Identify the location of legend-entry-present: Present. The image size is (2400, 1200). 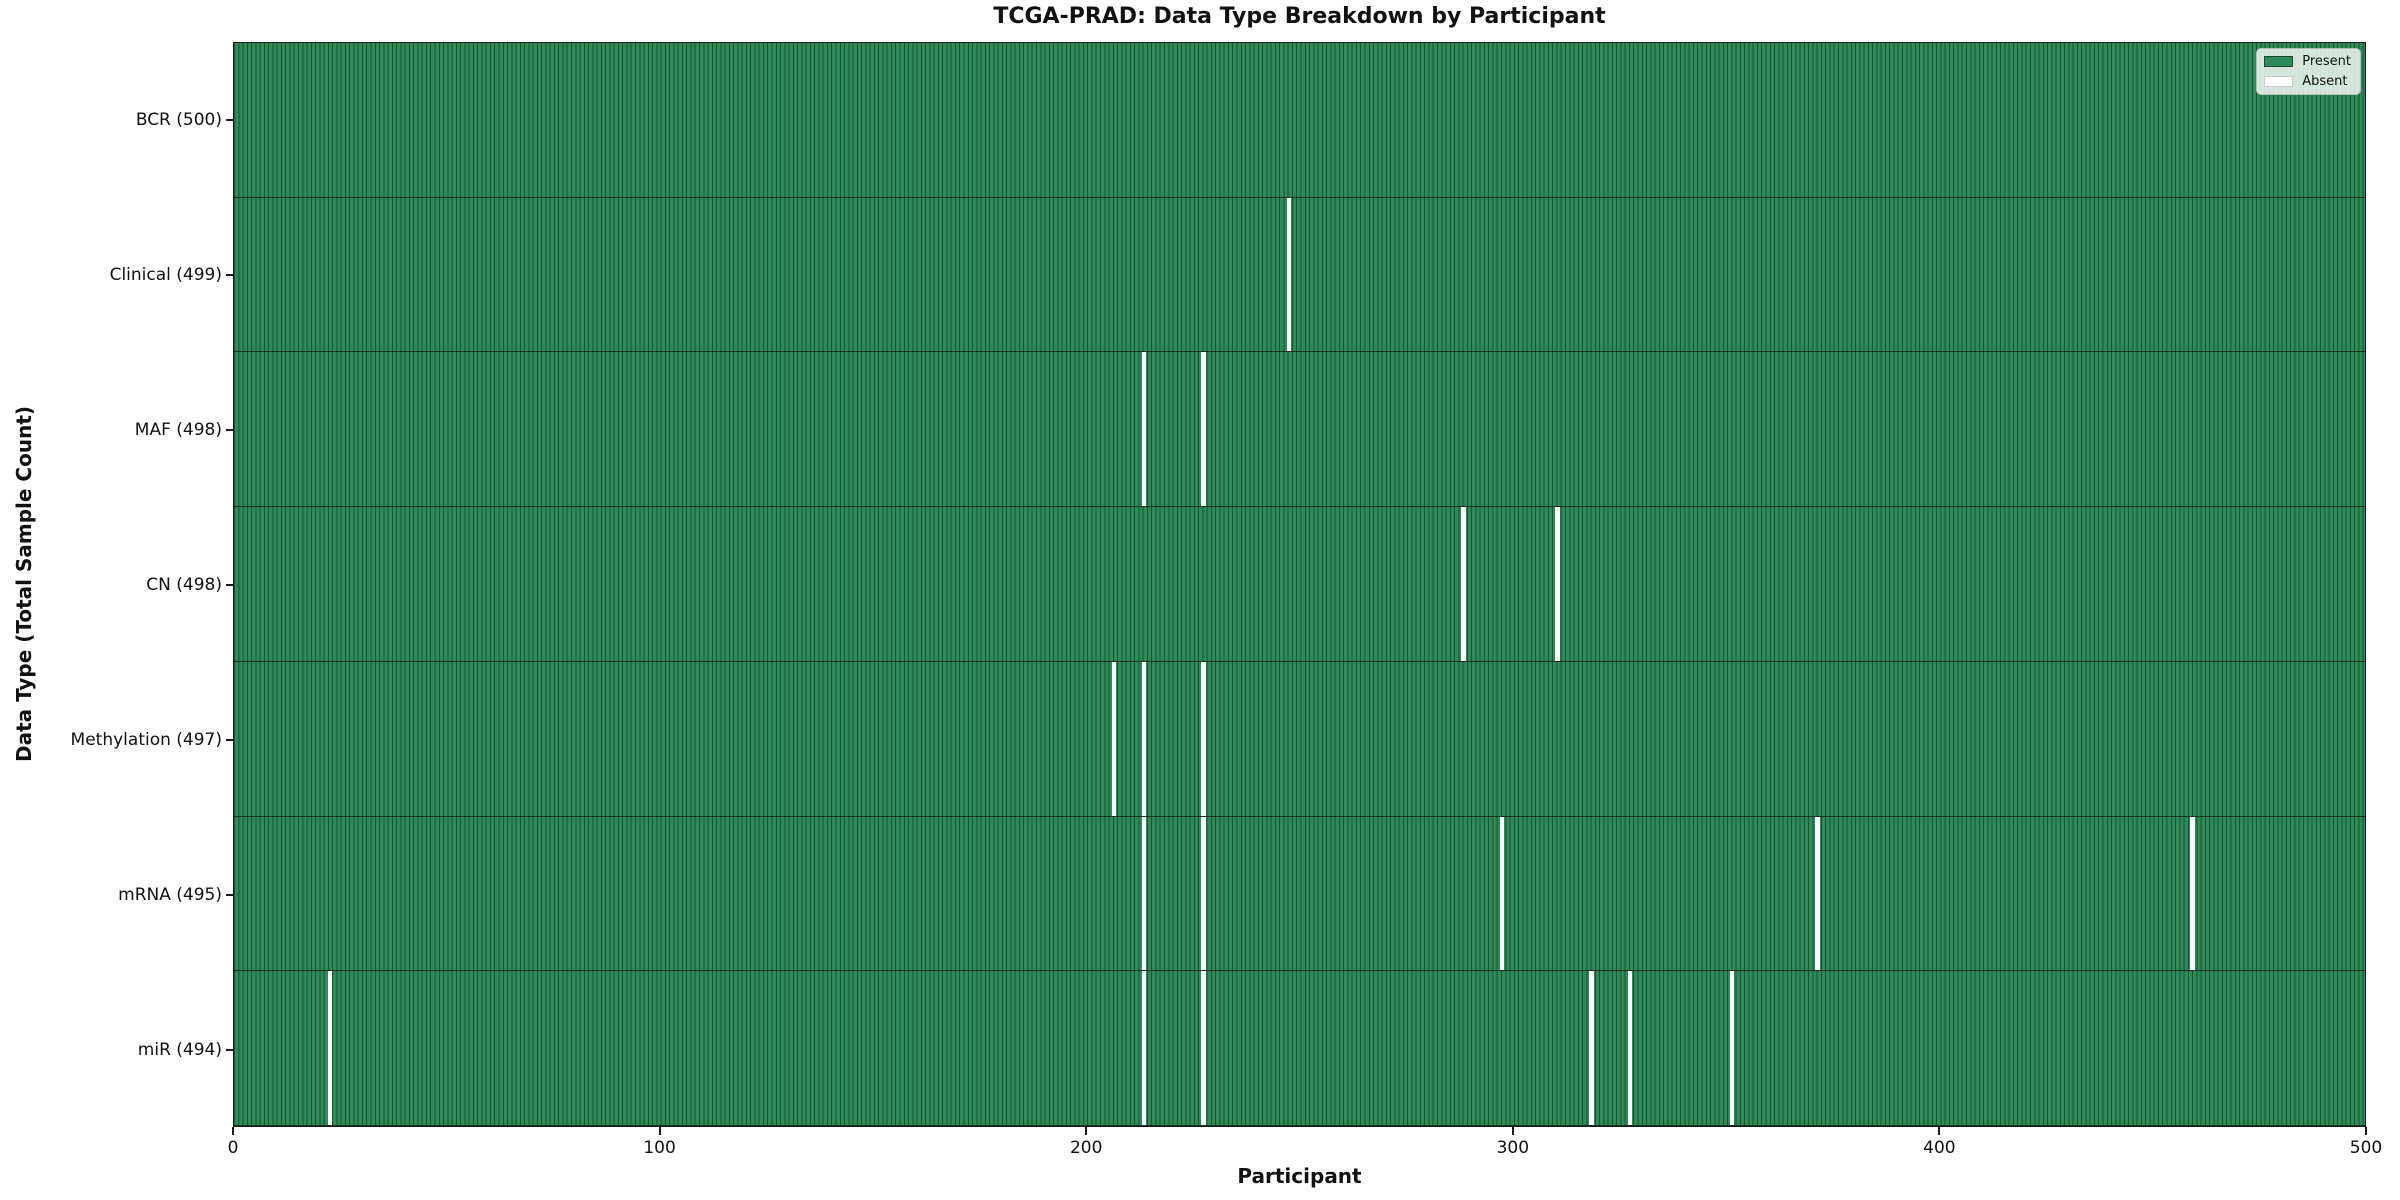
(2307, 61).